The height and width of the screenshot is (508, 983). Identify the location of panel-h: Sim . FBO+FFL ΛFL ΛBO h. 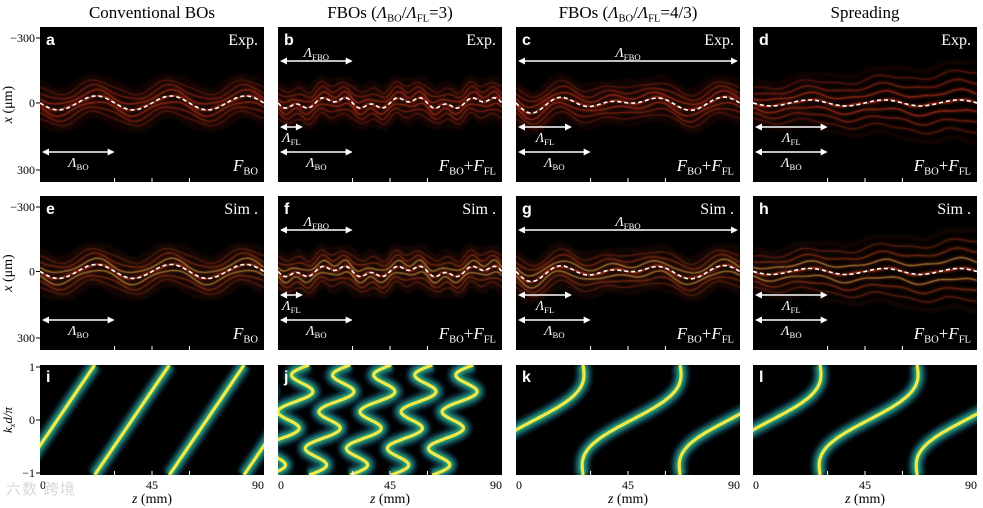
(865, 273).